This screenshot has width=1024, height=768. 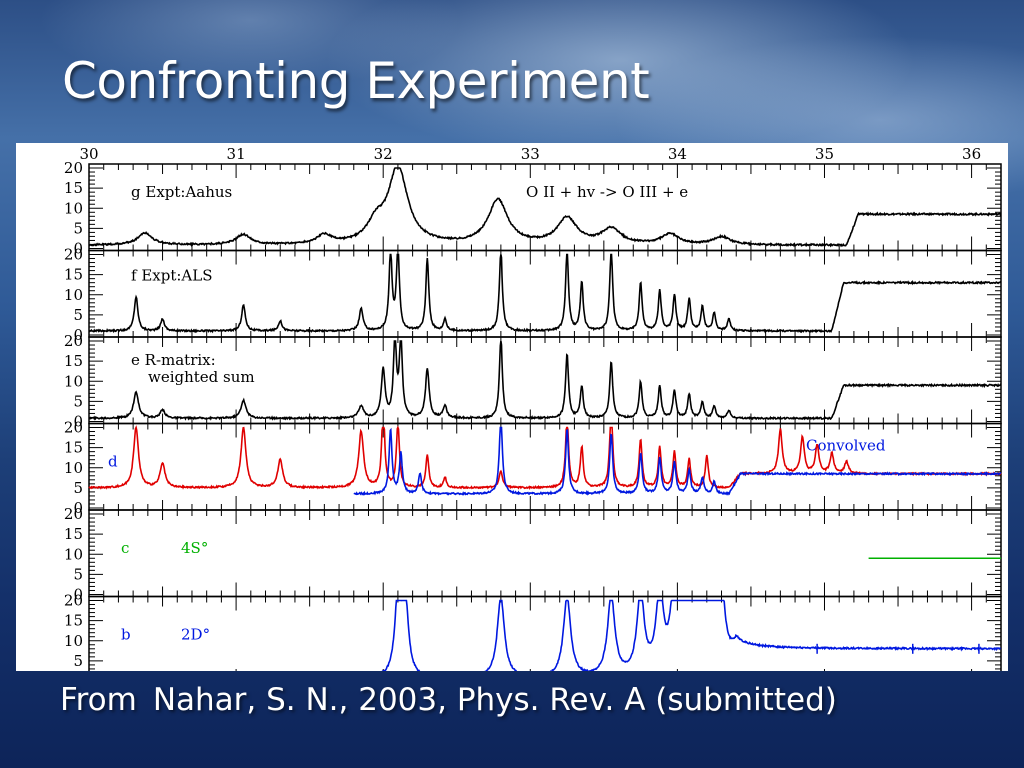 What do you see at coordinates (545, 380) in the screenshot?
I see `panel-e-black-series-line` at bounding box center [545, 380].